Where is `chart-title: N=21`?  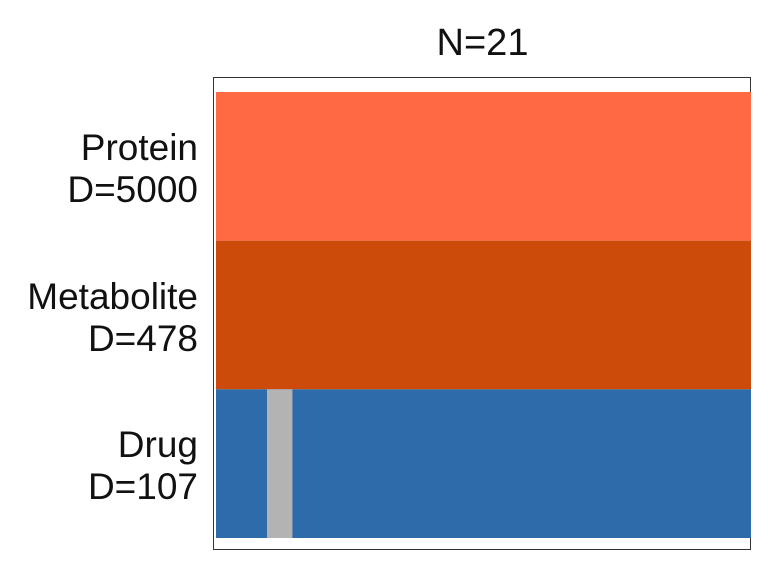 chart-title: N=21 is located at coordinates (482, 43).